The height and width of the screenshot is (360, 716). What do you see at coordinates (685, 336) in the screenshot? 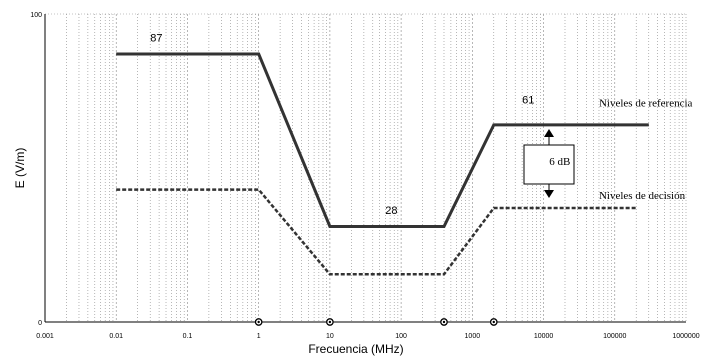
I see `x-tick-label: 1000000` at bounding box center [685, 336].